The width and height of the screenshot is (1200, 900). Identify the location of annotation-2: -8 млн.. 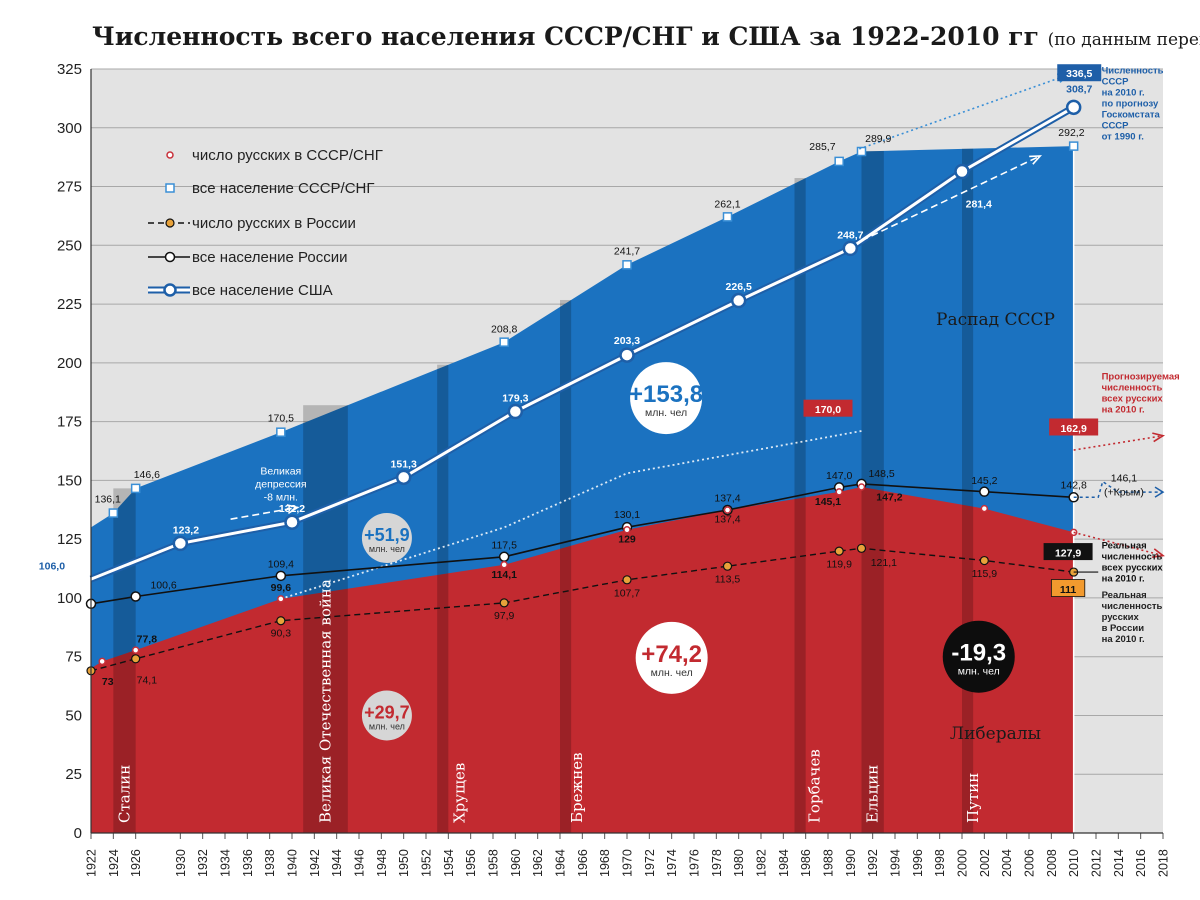
(281, 497).